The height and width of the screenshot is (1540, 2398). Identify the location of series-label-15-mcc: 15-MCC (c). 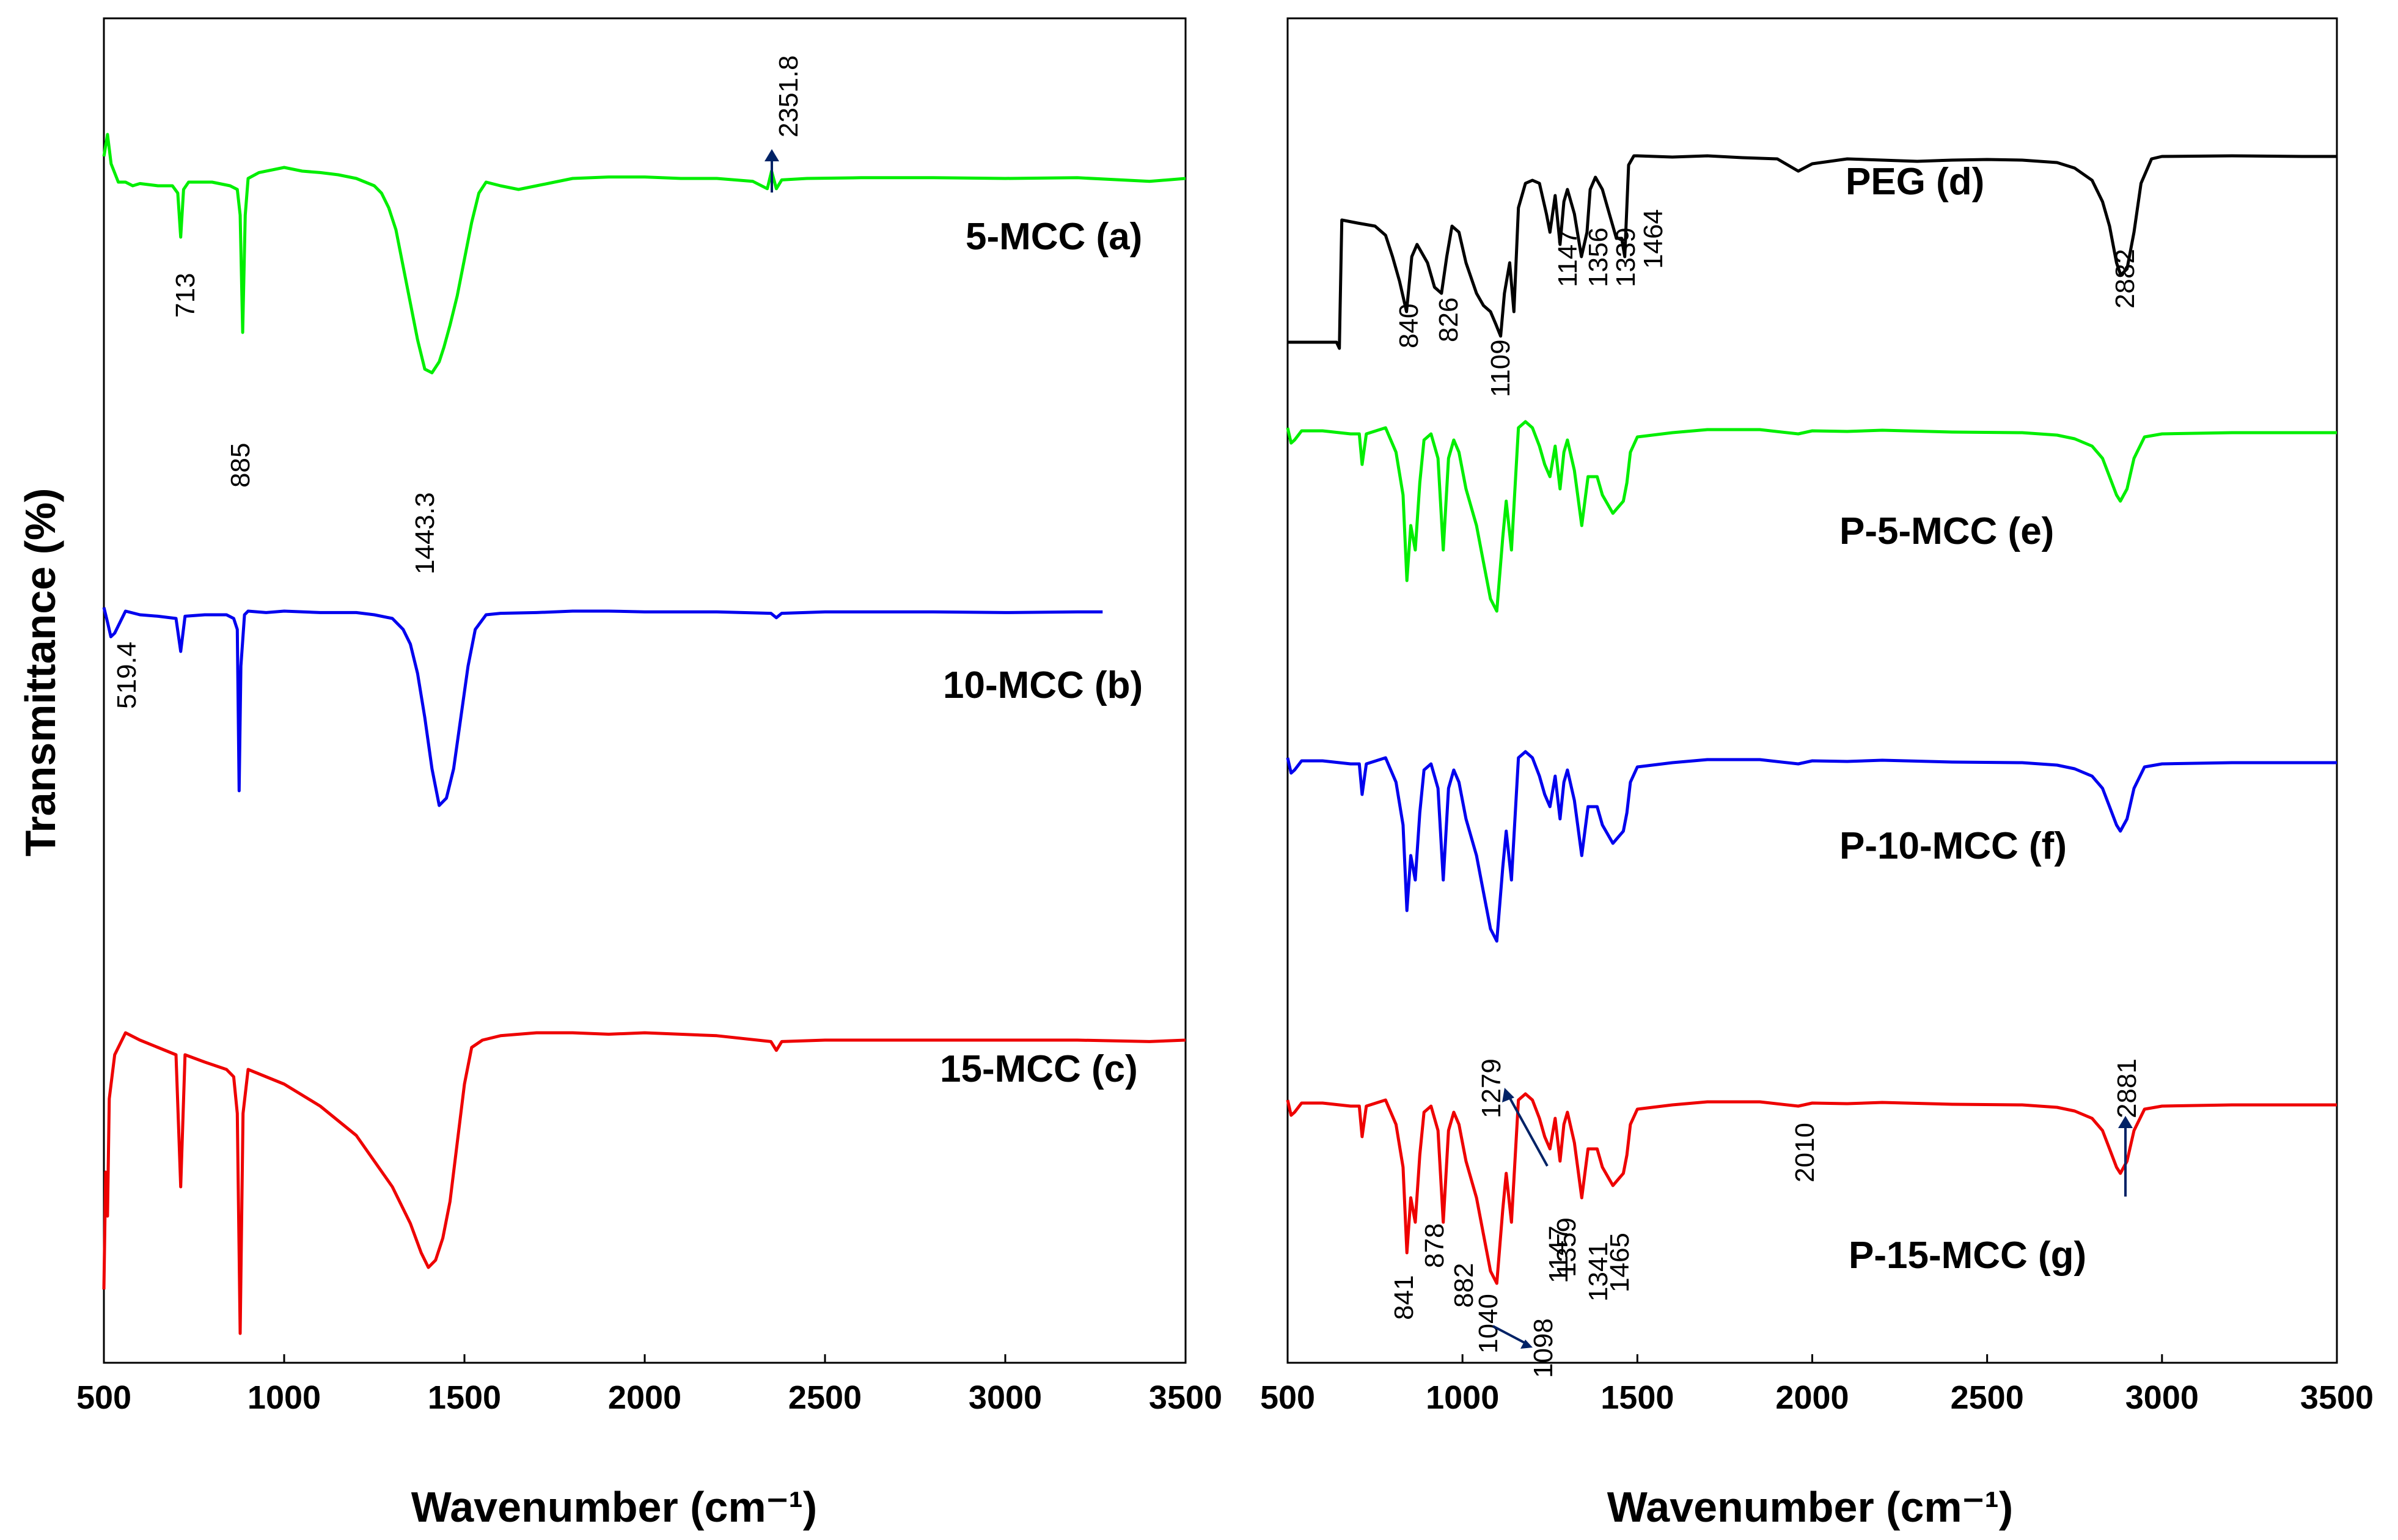
(1039, 1069).